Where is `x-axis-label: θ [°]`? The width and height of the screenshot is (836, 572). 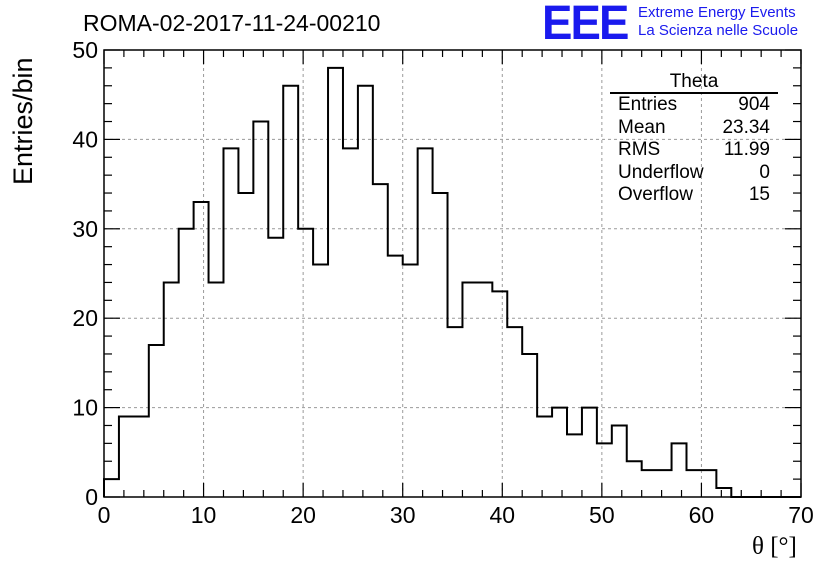
x-axis-label: θ [°] is located at coordinates (774, 546).